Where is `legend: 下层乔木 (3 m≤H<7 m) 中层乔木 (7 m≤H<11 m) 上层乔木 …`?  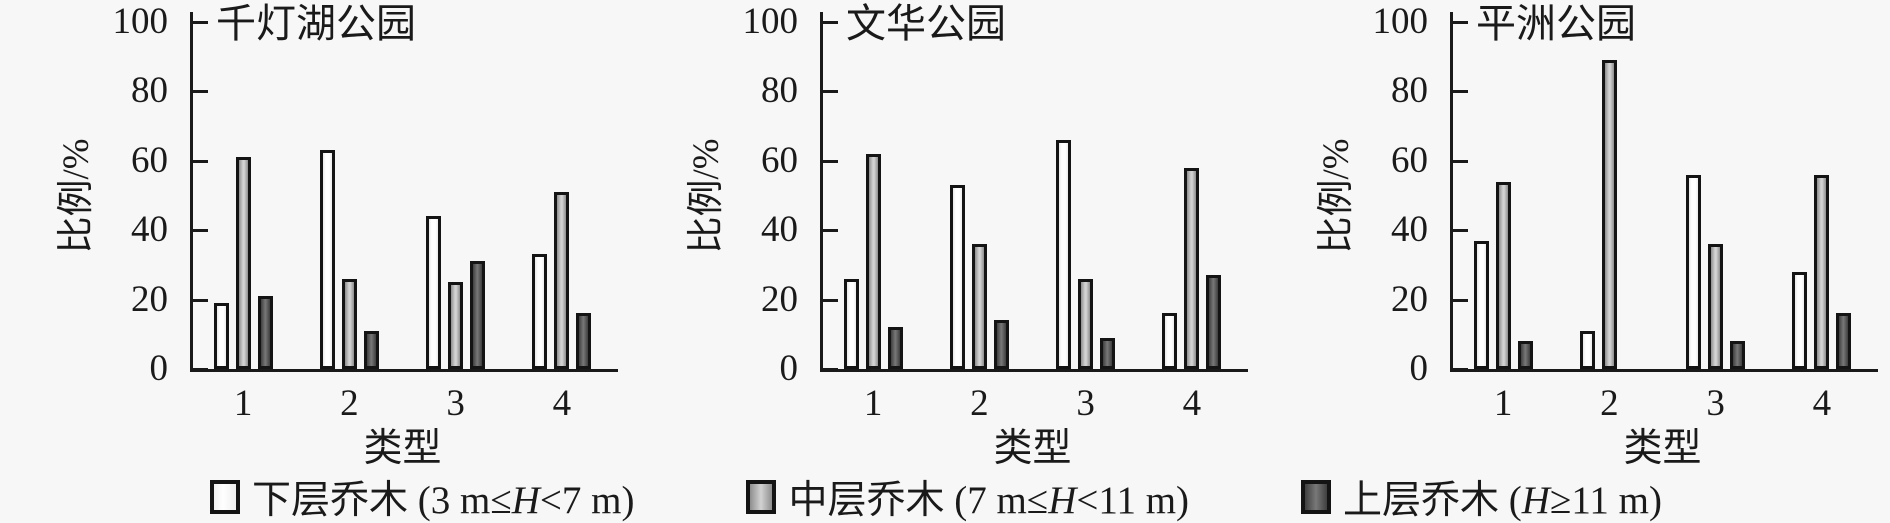 legend: 下层乔木 (3 m≤H<7 m) 中层乔木 (7 m≤H<11 m) 上层乔木 … is located at coordinates (945, 496).